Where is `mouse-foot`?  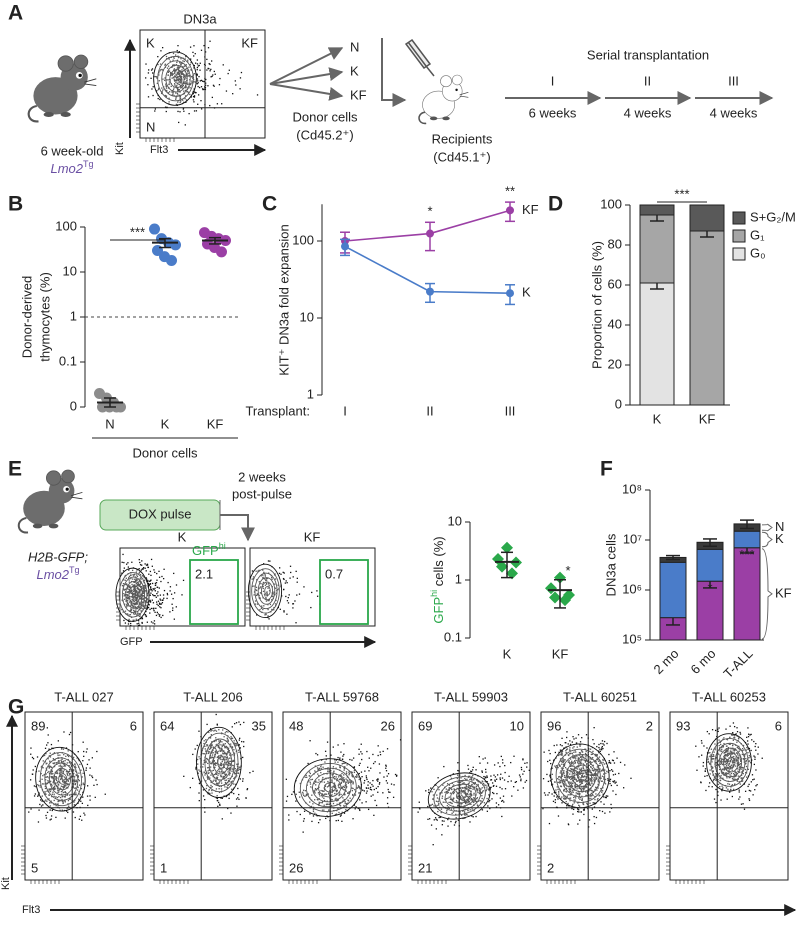 mouse-foot is located at coordinates (433, 118).